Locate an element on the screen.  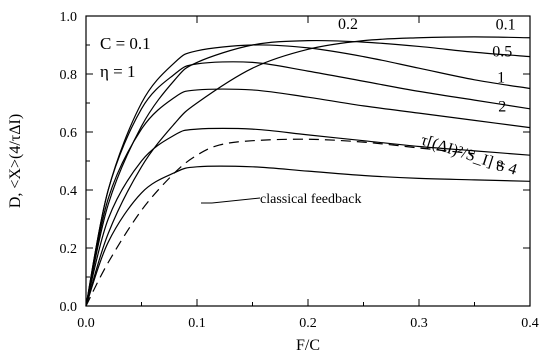
y-tick-label: 0.0 is located at coordinates (69, 307).